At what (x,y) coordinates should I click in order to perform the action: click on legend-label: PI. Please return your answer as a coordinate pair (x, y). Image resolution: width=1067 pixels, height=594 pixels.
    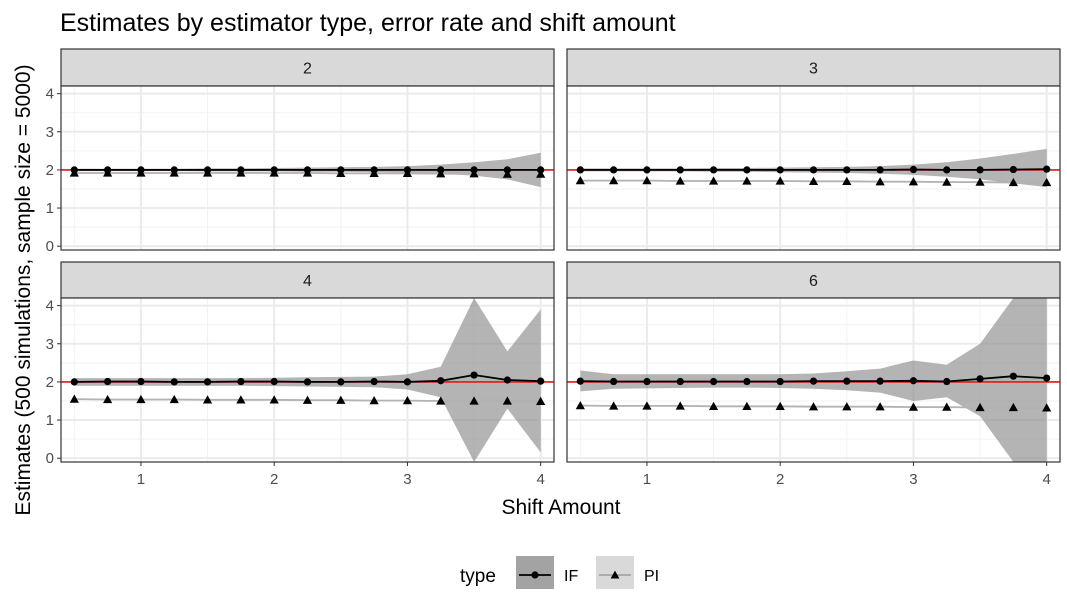
    Looking at the image, I should click on (651, 576).